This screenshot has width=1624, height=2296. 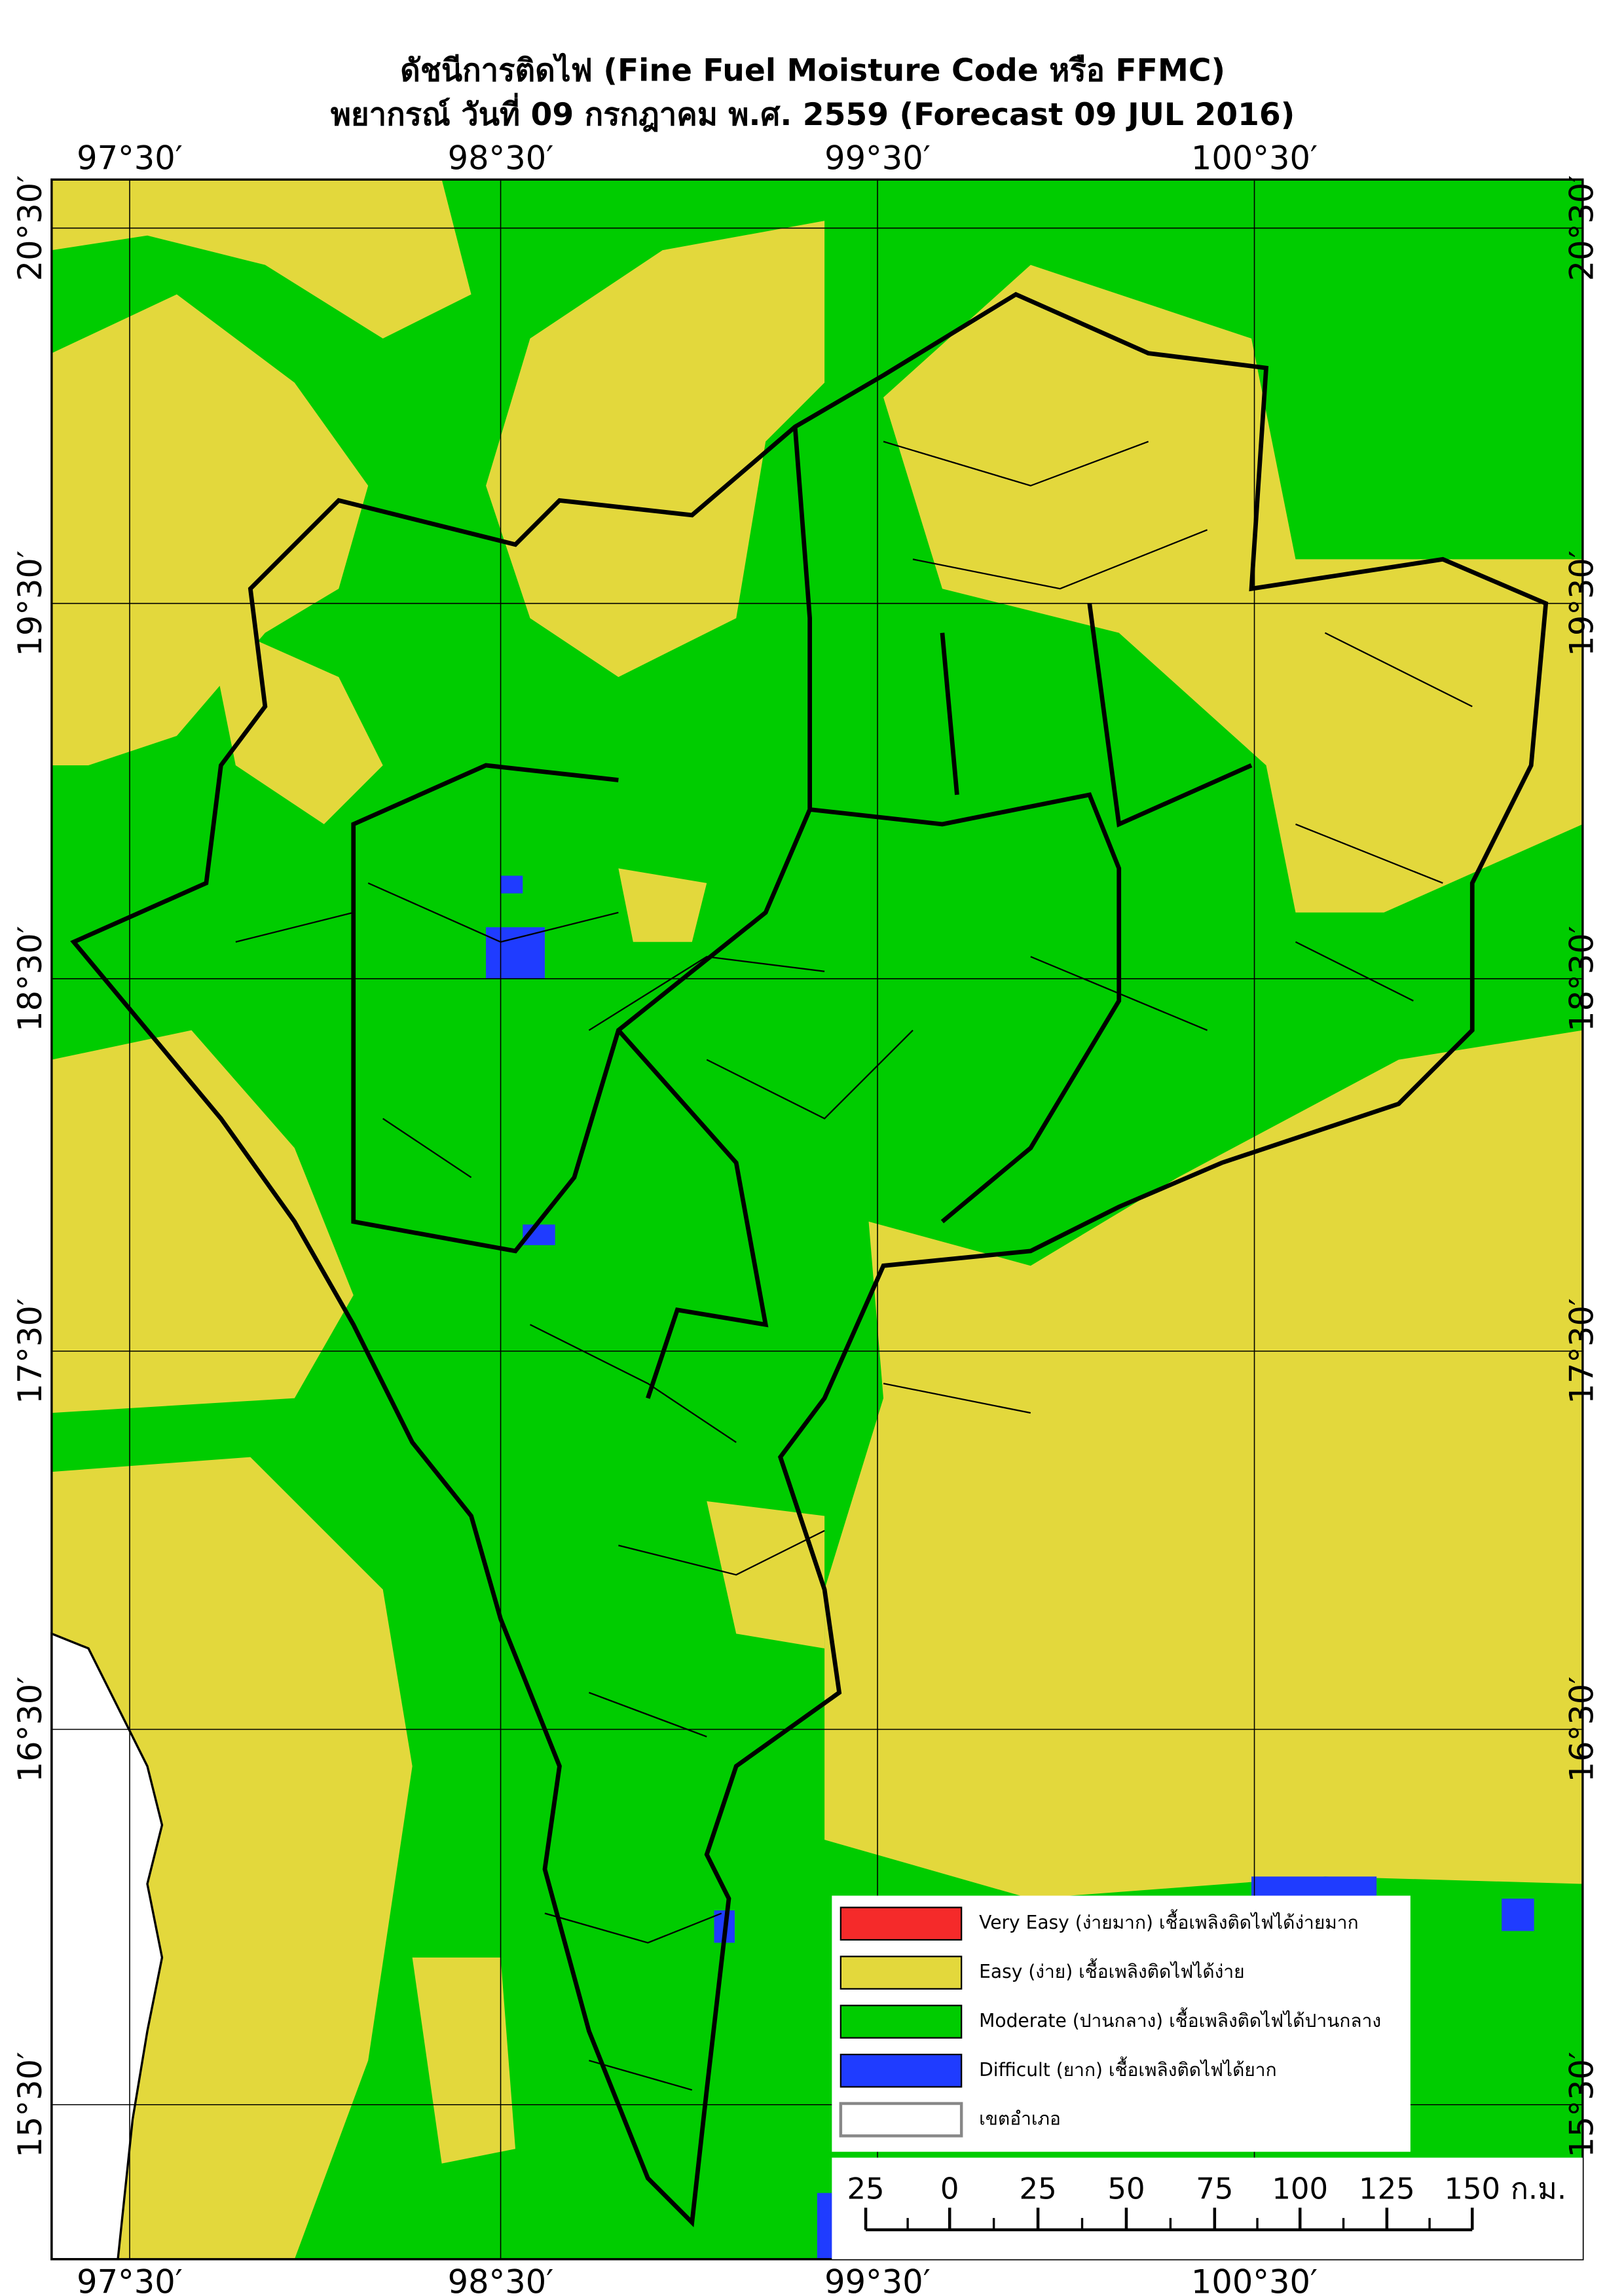 What do you see at coordinates (1387, 2189) in the screenshot?
I see `scale-label: 125` at bounding box center [1387, 2189].